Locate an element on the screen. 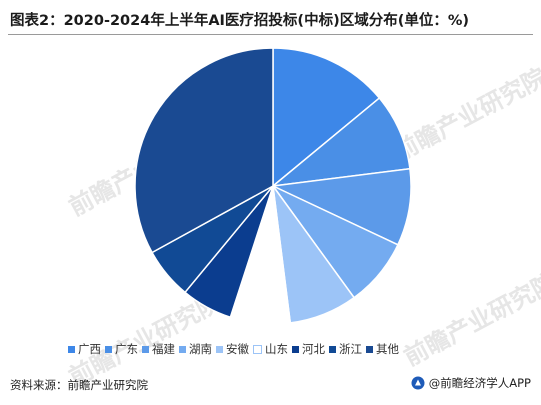  legend-label: 安徽 is located at coordinates (237, 349).